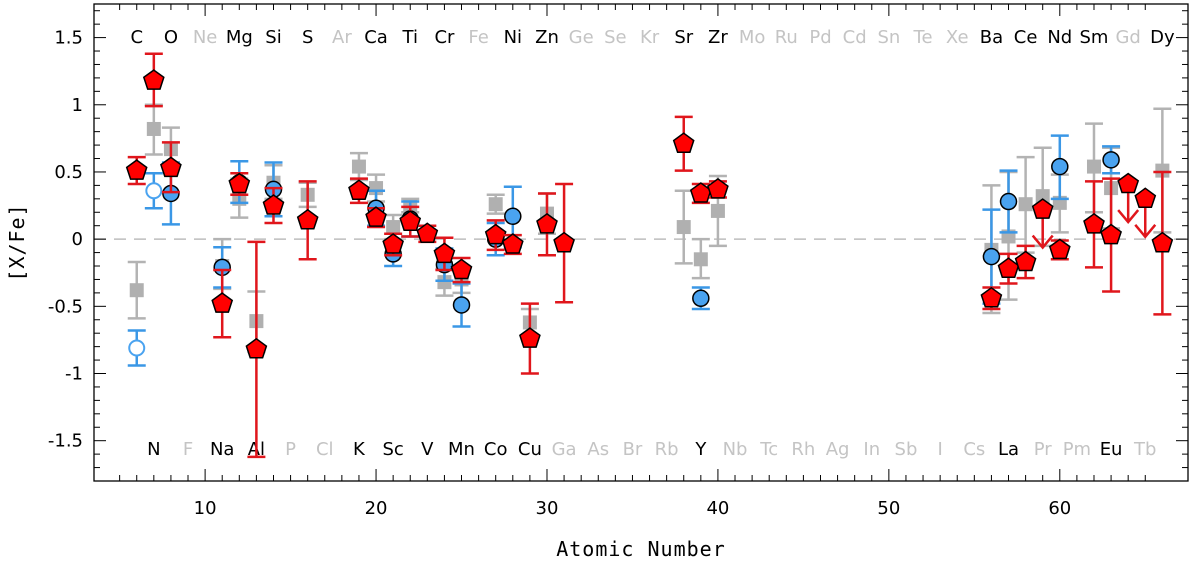  Describe the element at coordinates (923, 37) in the screenshot. I see `element-label-te: Te` at that location.